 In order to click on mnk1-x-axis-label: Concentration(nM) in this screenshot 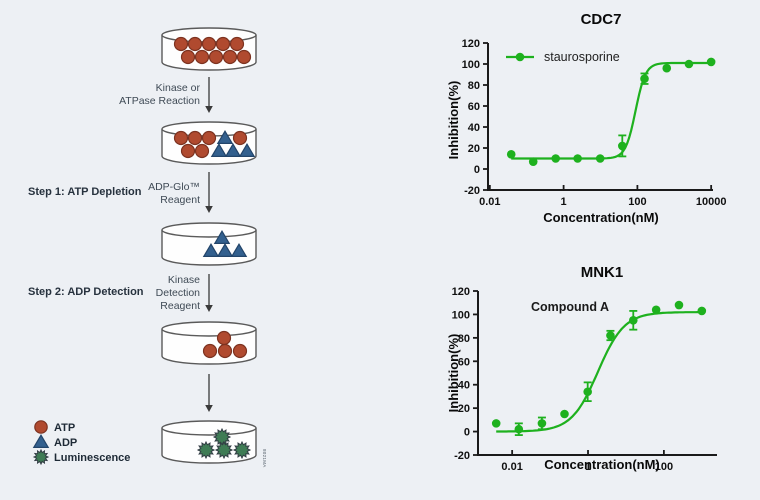, I will do `click(602, 464)`.